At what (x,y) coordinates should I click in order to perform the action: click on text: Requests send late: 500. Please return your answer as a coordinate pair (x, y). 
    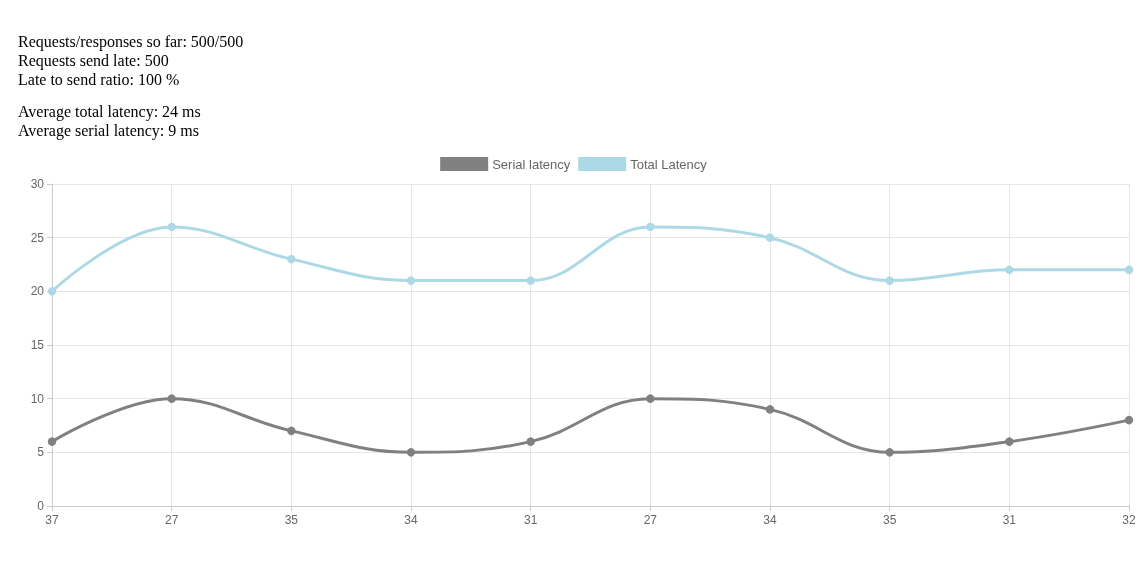
    Looking at the image, I should click on (94, 60).